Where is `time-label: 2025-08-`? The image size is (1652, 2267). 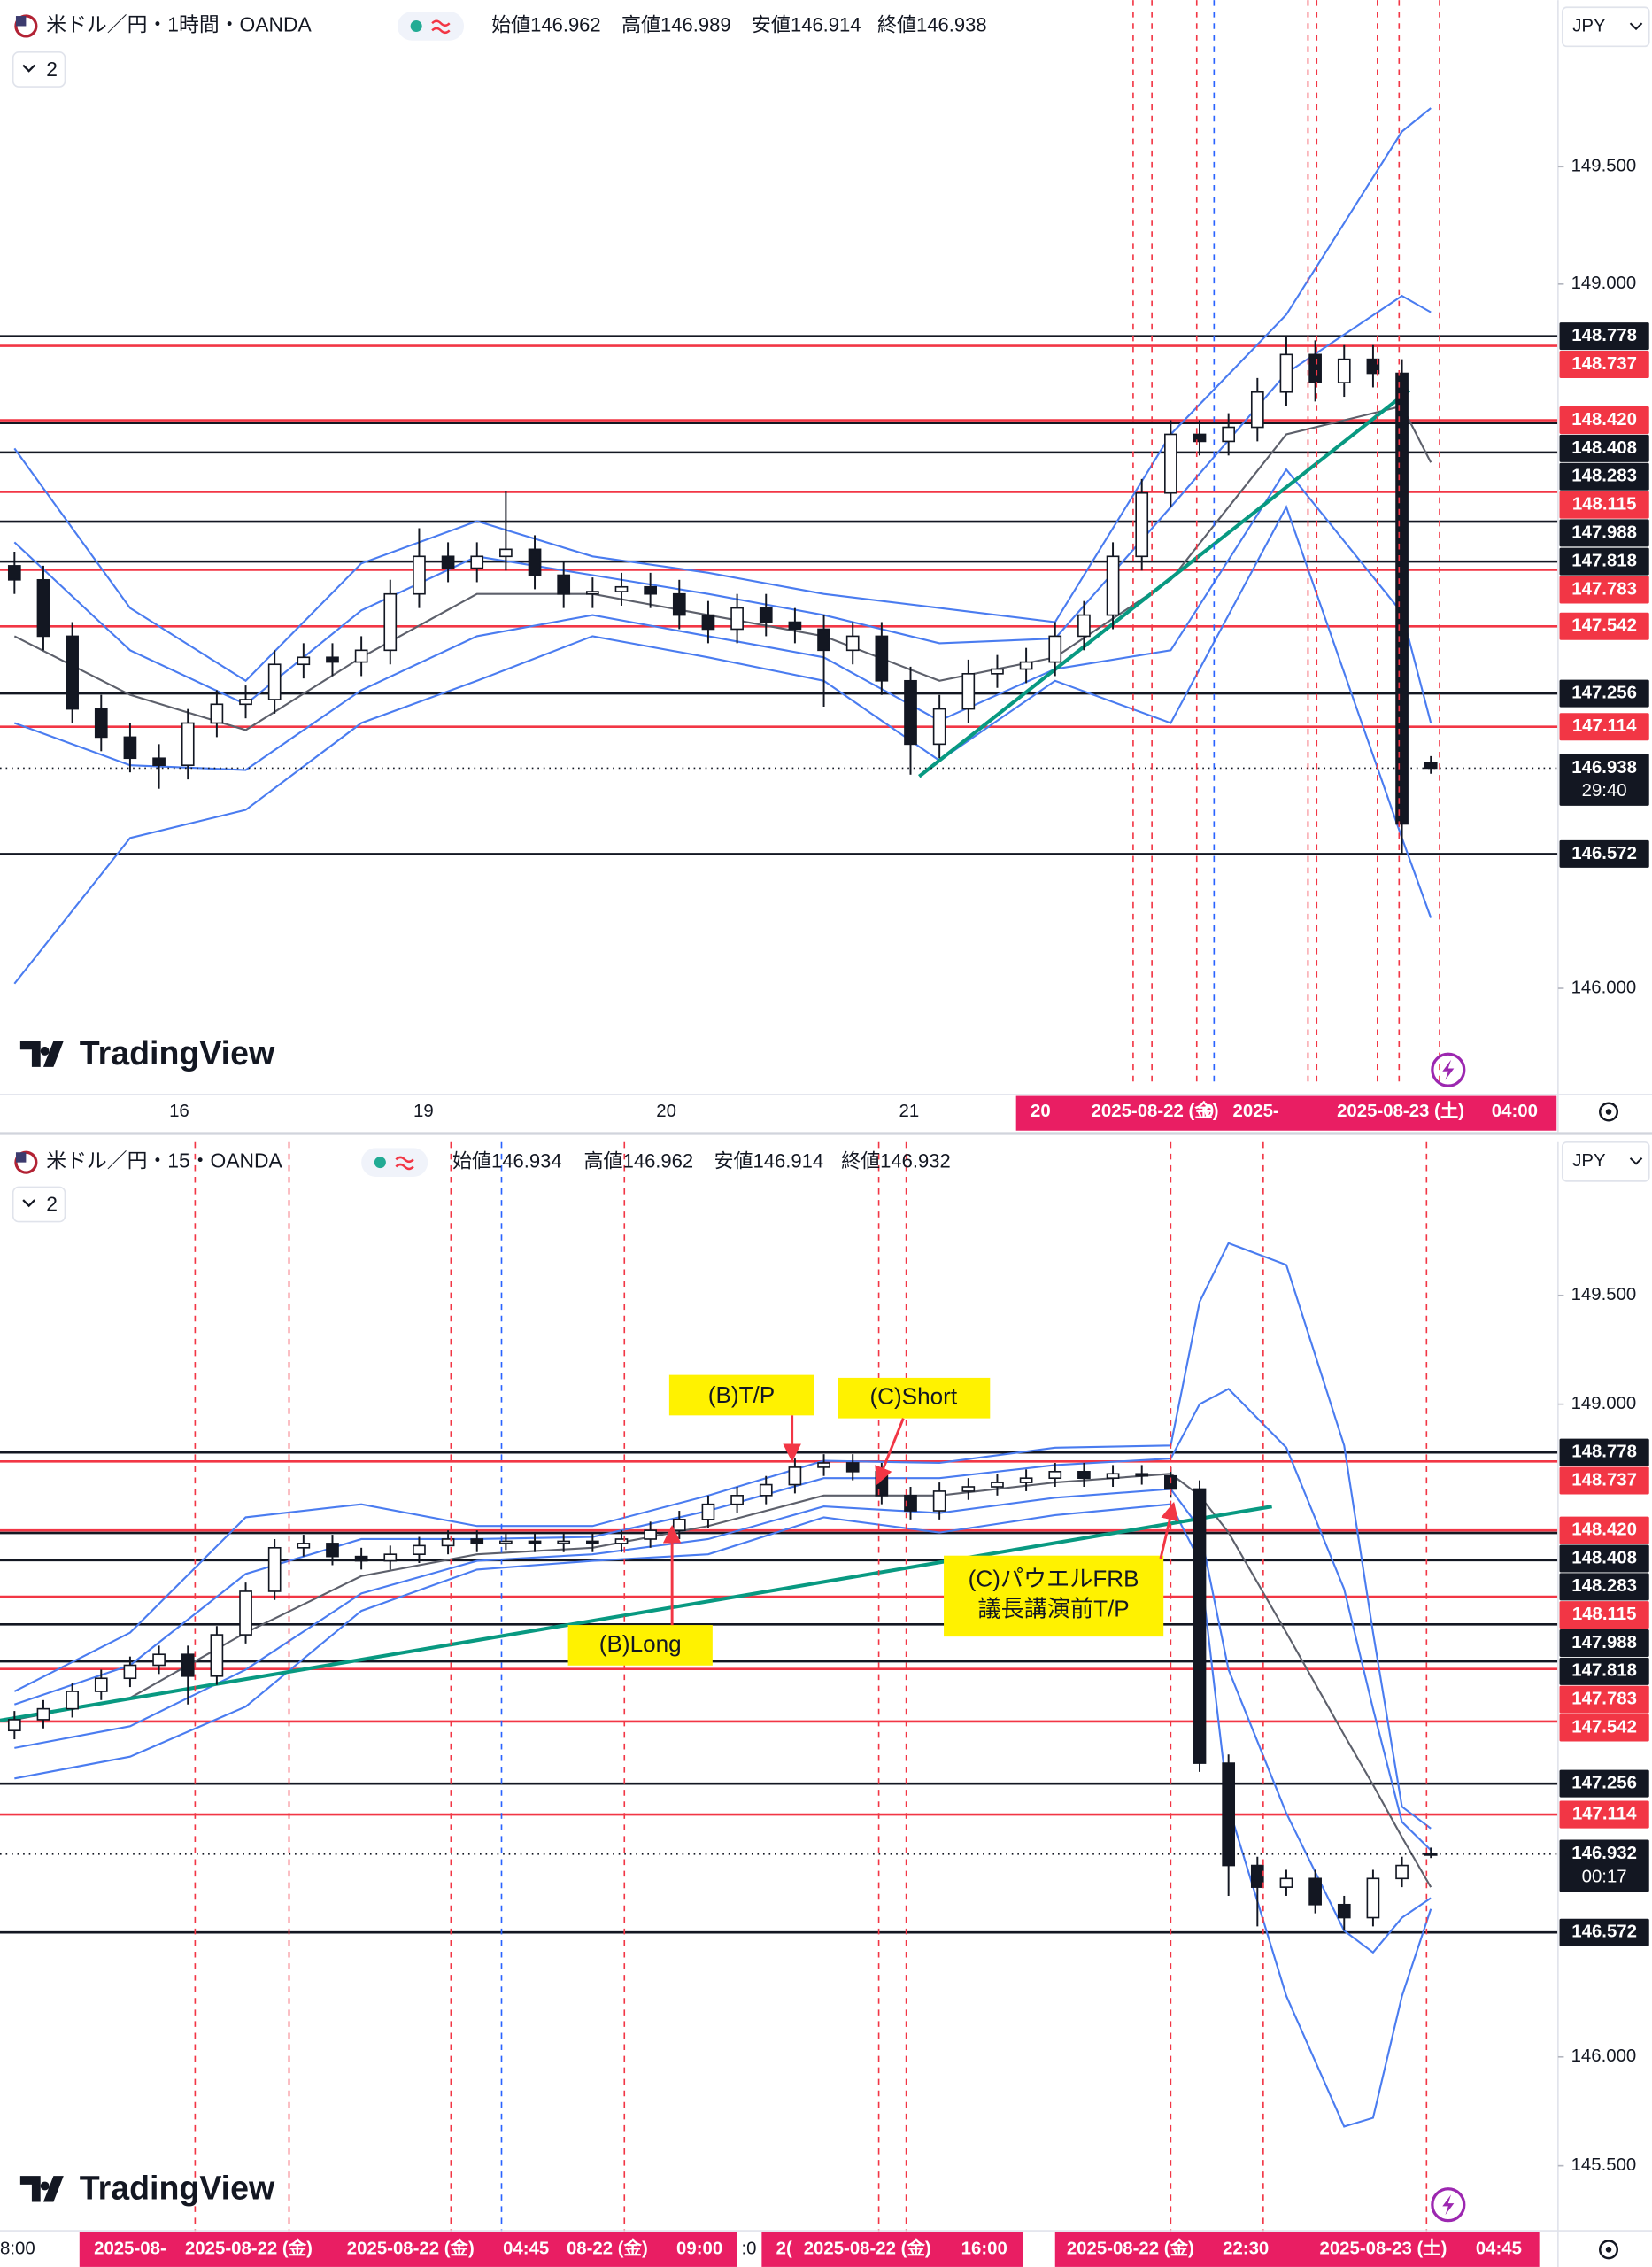 time-label: 2025-08- is located at coordinates (130, 2249).